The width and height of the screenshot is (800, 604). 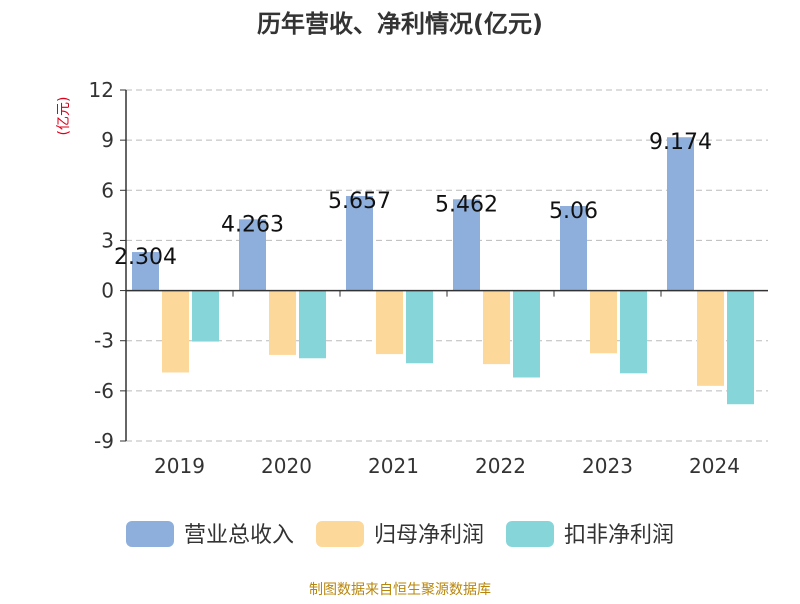 What do you see at coordinates (710, 338) in the screenshot?
I see `bar-2-2024` at bounding box center [710, 338].